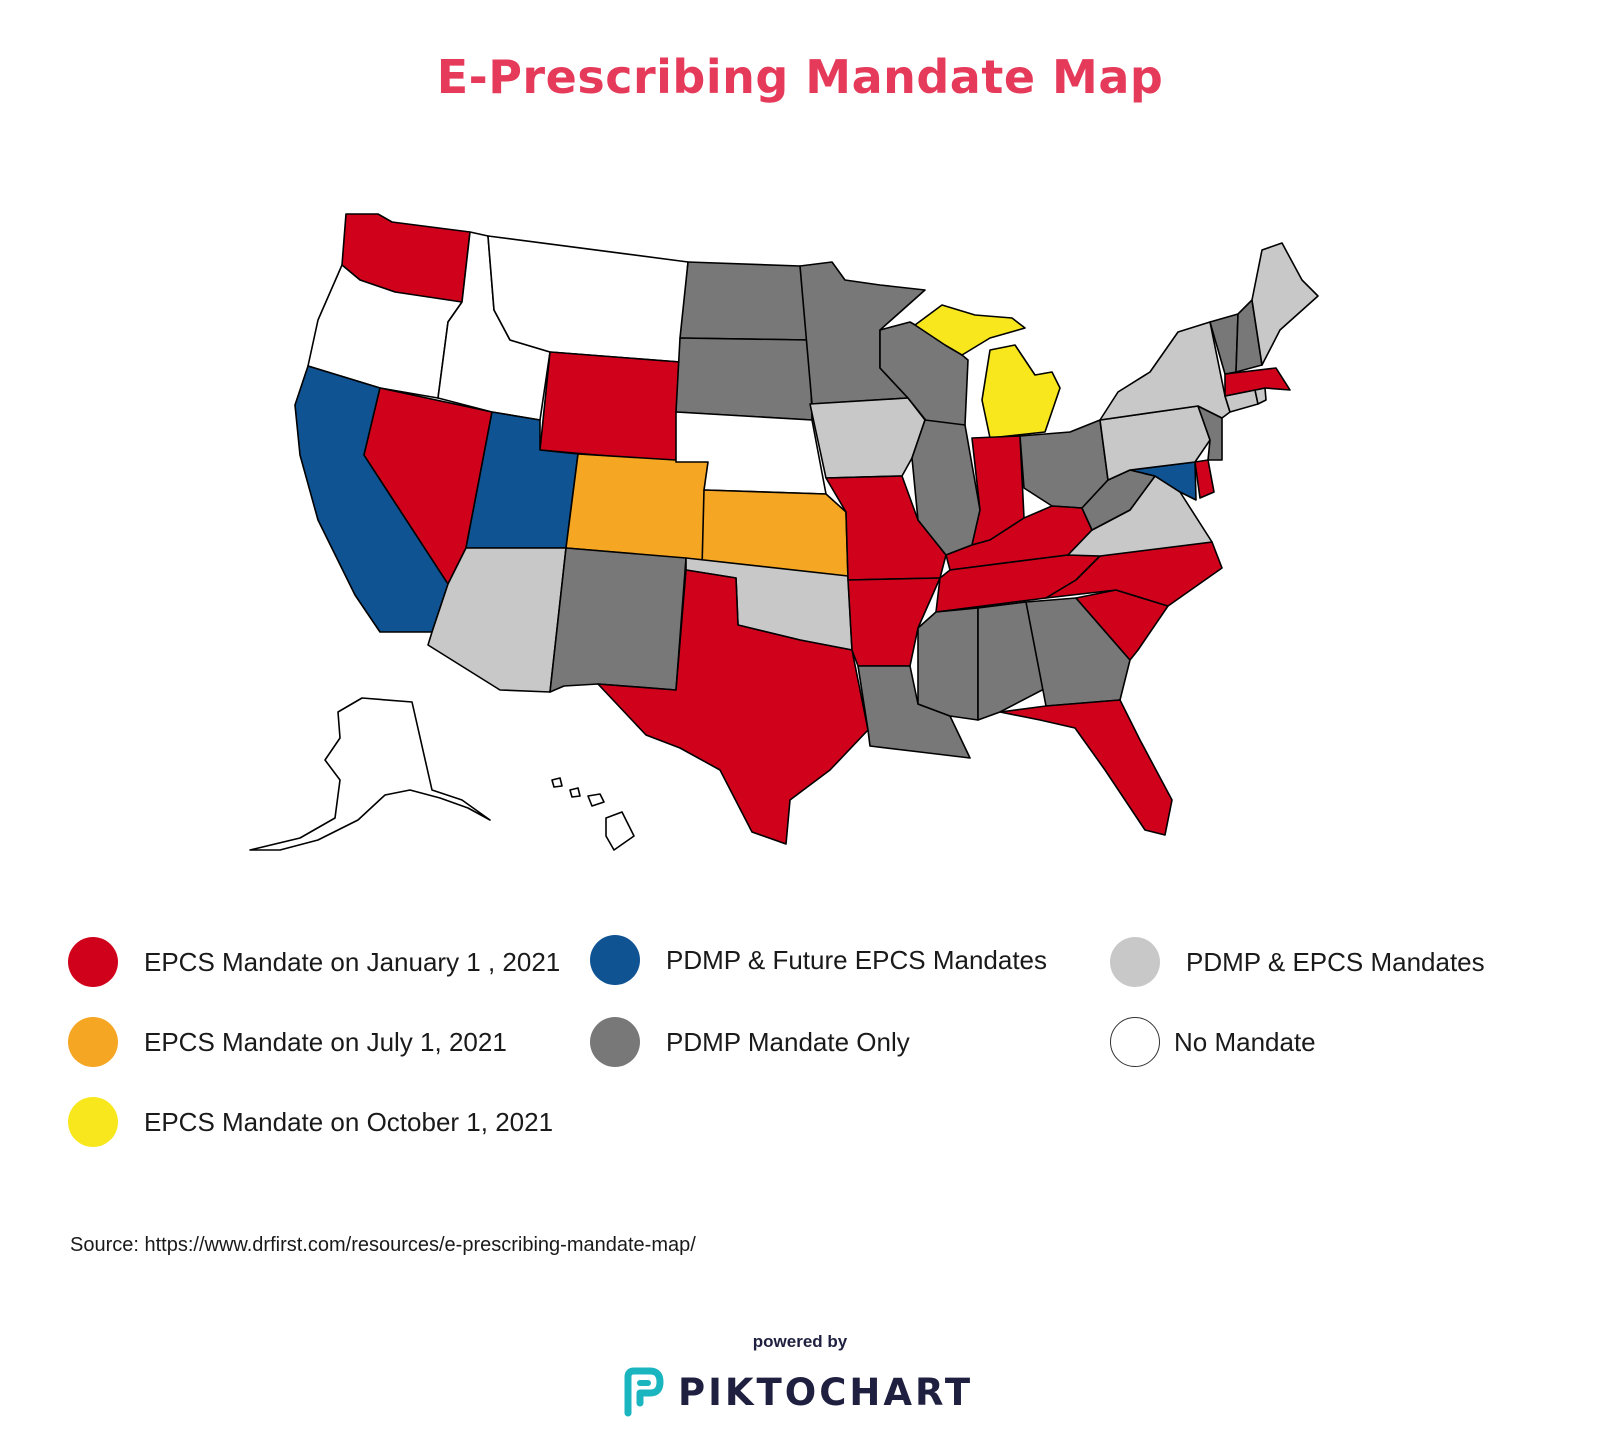 The width and height of the screenshot is (1600, 1448). What do you see at coordinates (1021, 391) in the screenshot?
I see `state-michigan-lower` at bounding box center [1021, 391].